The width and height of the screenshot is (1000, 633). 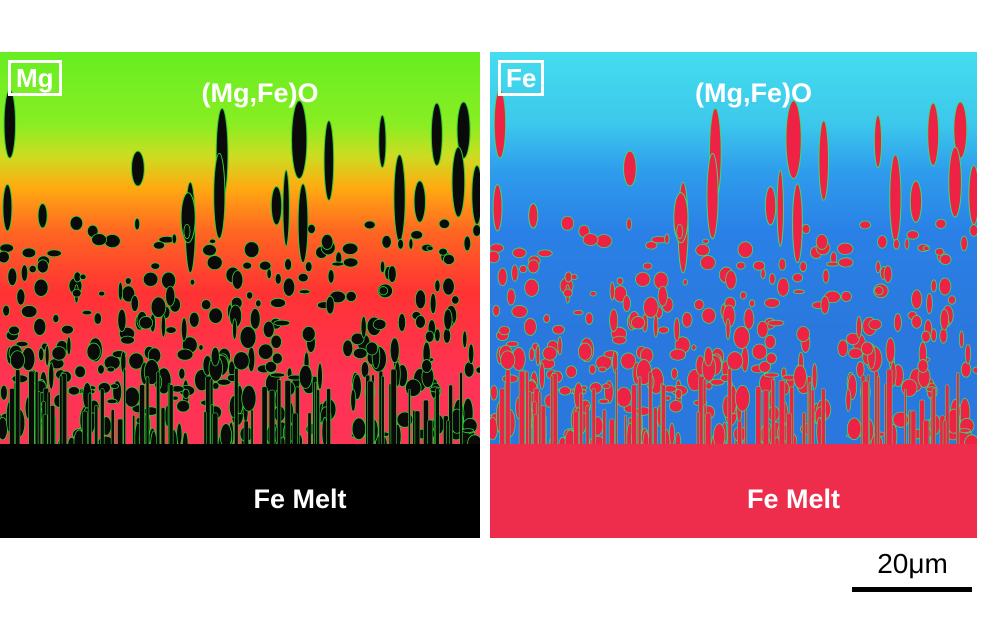 I want to click on scale-bar, so click(x=912, y=589).